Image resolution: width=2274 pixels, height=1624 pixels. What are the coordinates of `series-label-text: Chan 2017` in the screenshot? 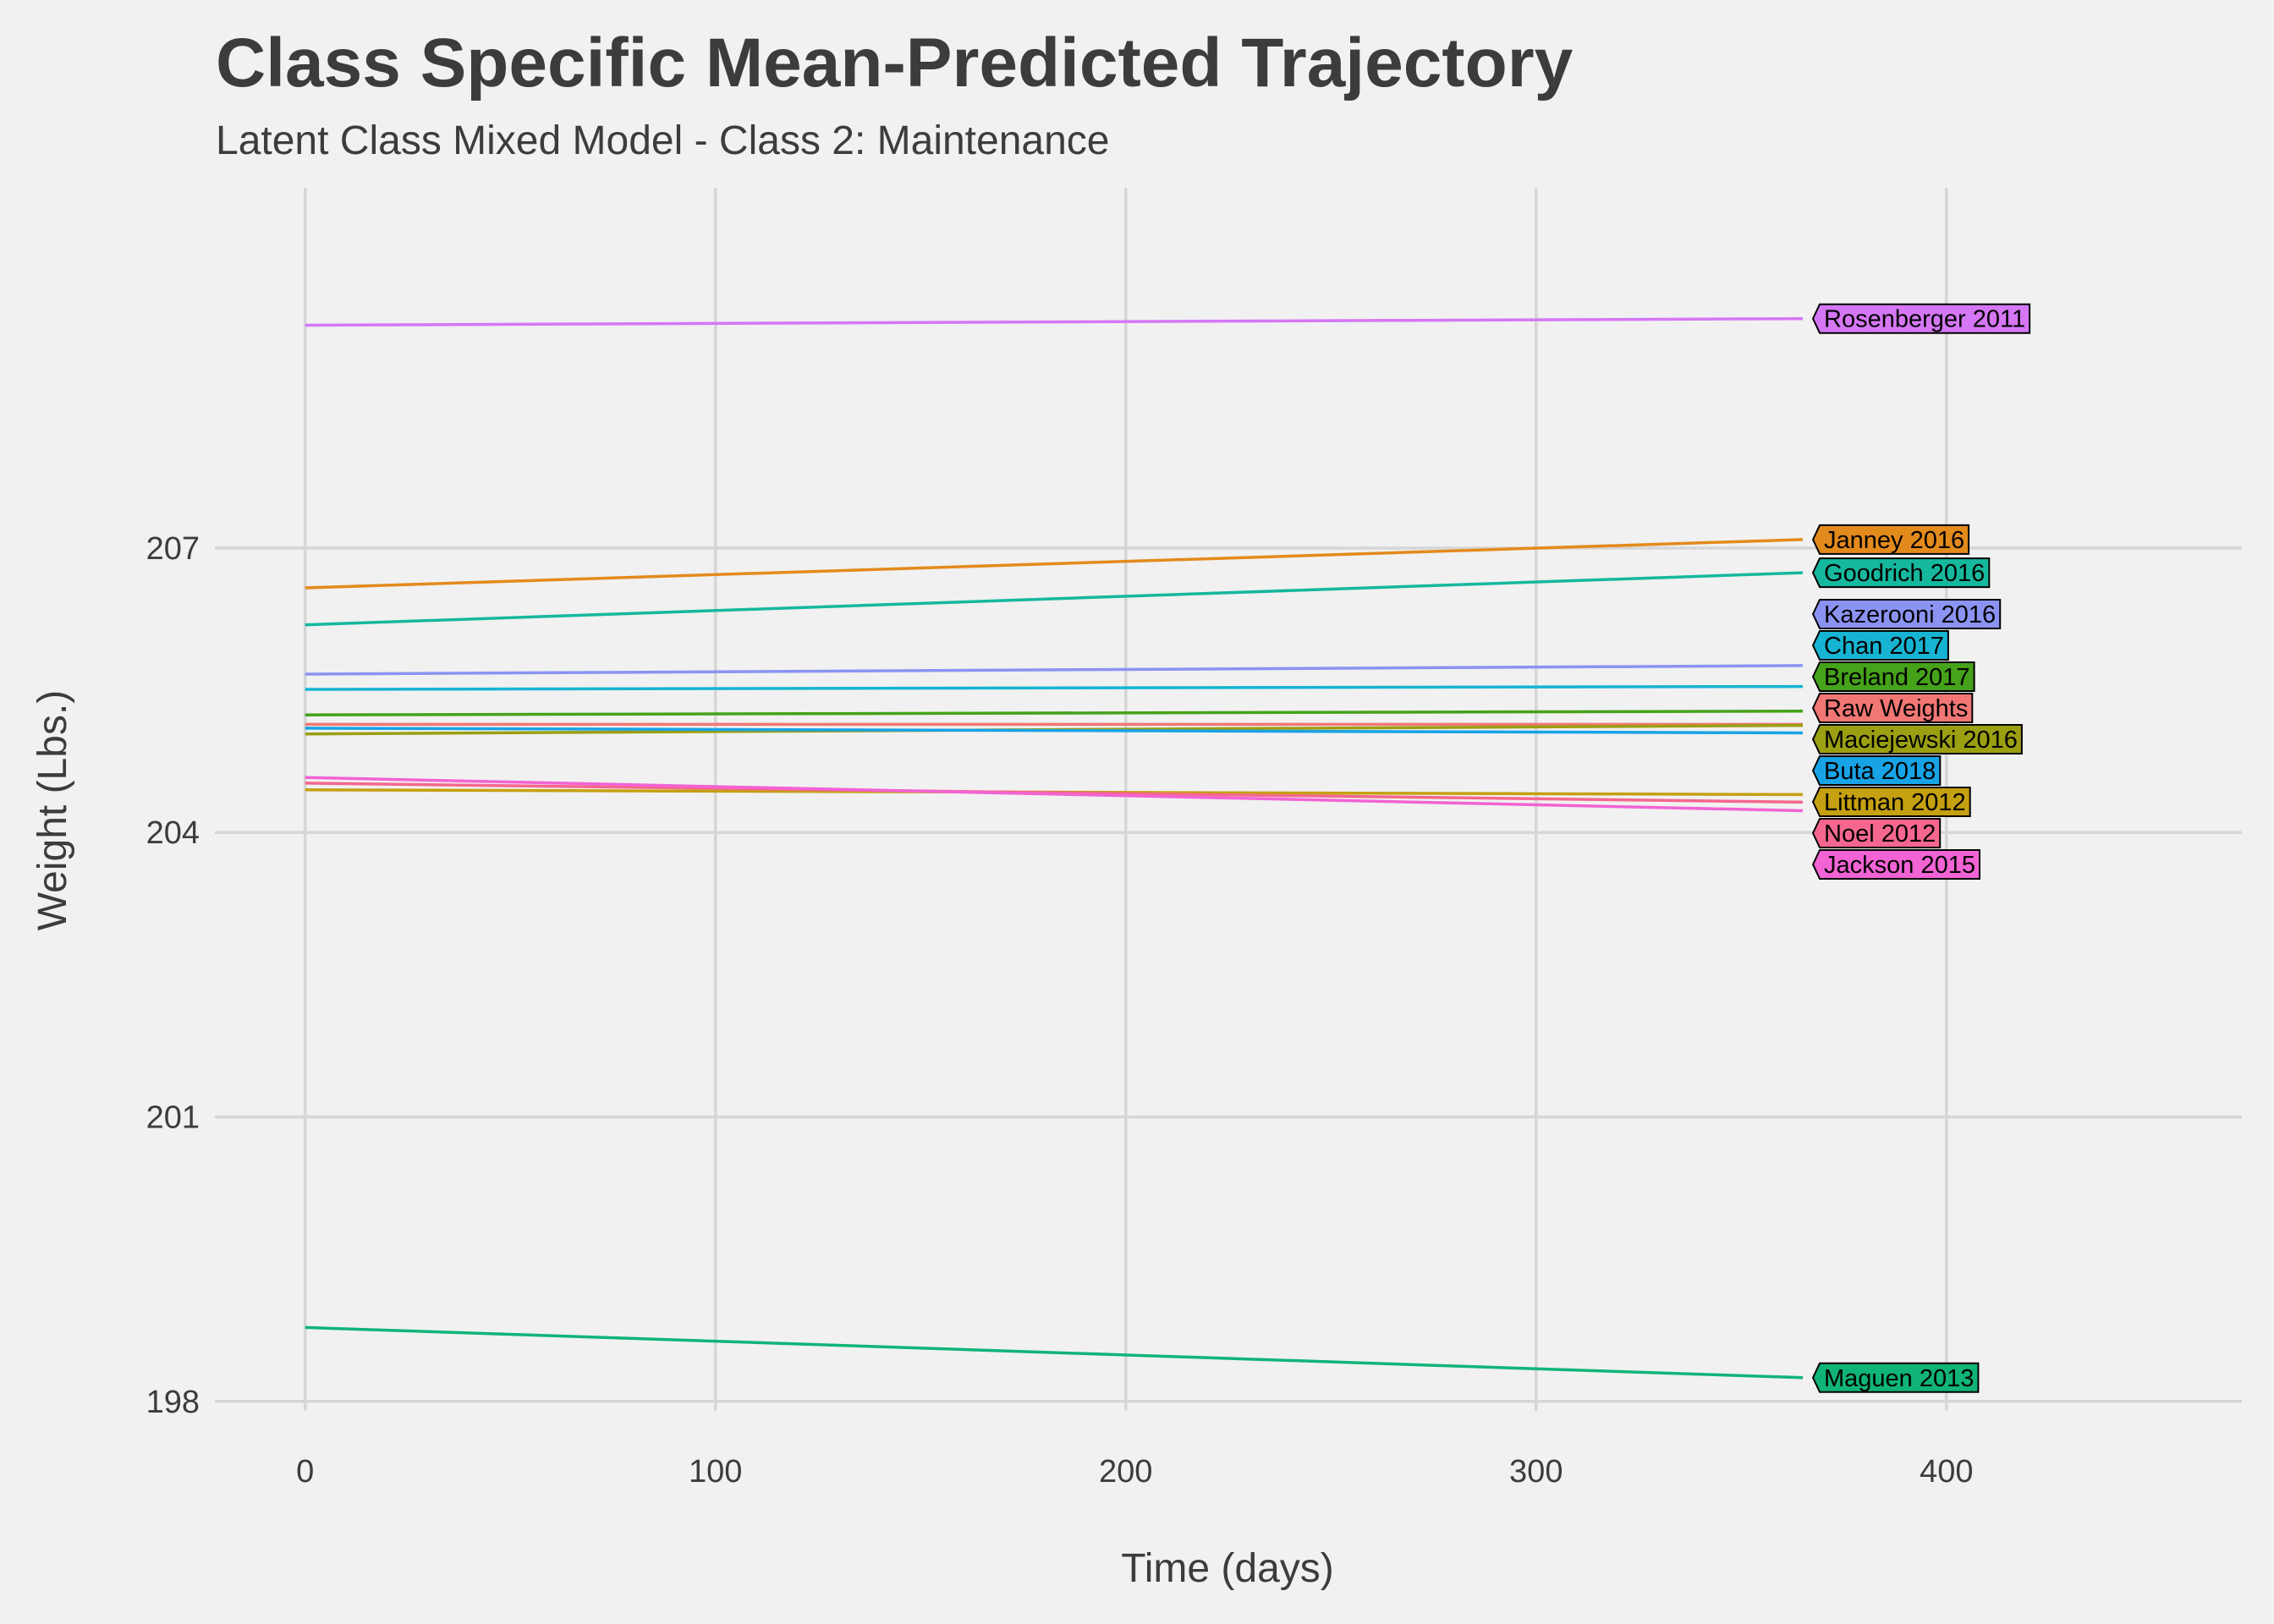 It's located at (1884, 647).